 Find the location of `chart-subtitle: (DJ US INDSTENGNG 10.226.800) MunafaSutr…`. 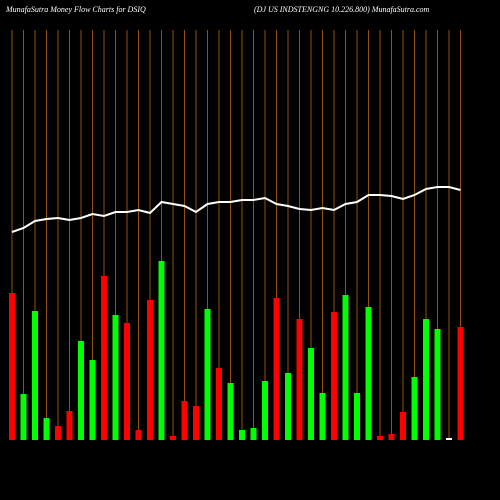

chart-subtitle: (DJ US INDSTENGNG 10.226.800) MunafaSutr… is located at coordinates (342, 9).